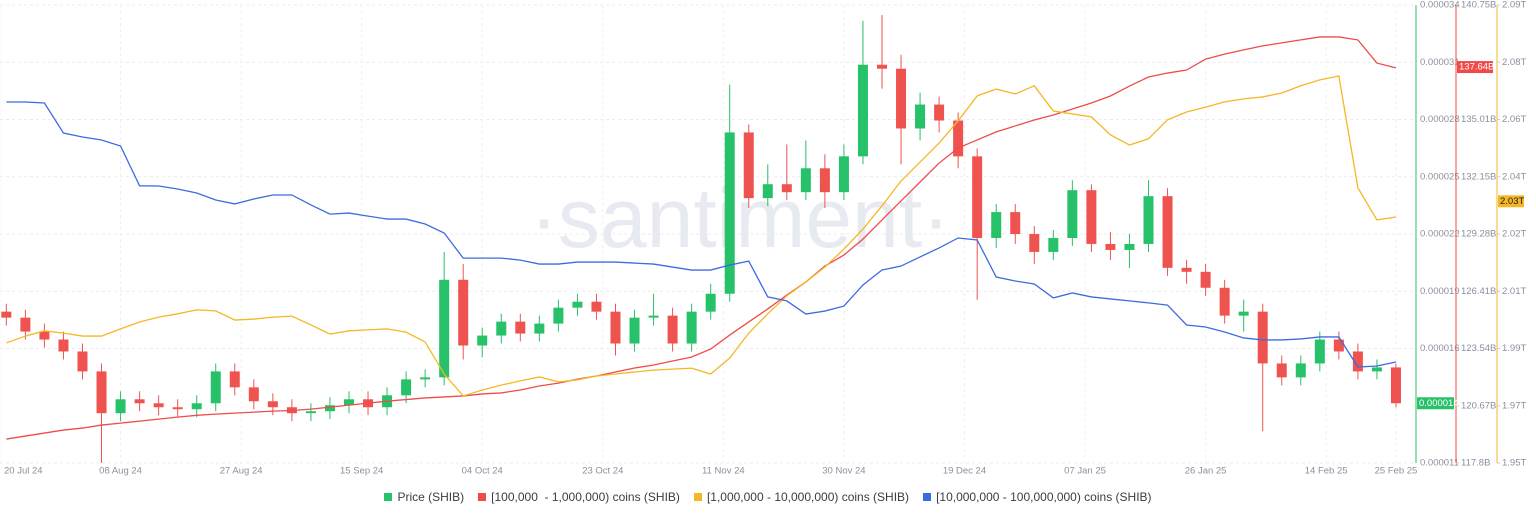 The width and height of the screenshot is (1536, 520). What do you see at coordinates (1439, 463) in the screenshot?
I see `y-tick-label: 0.000011` at bounding box center [1439, 463].